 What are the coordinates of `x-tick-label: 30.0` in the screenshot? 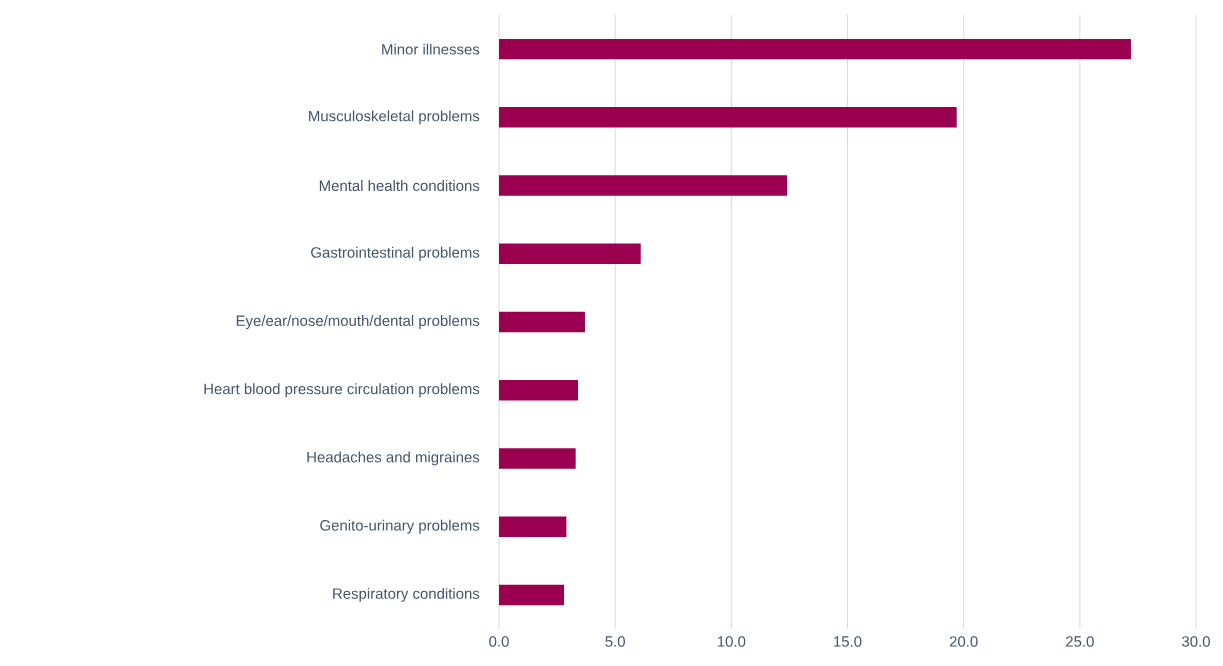 It's located at (1196, 641).